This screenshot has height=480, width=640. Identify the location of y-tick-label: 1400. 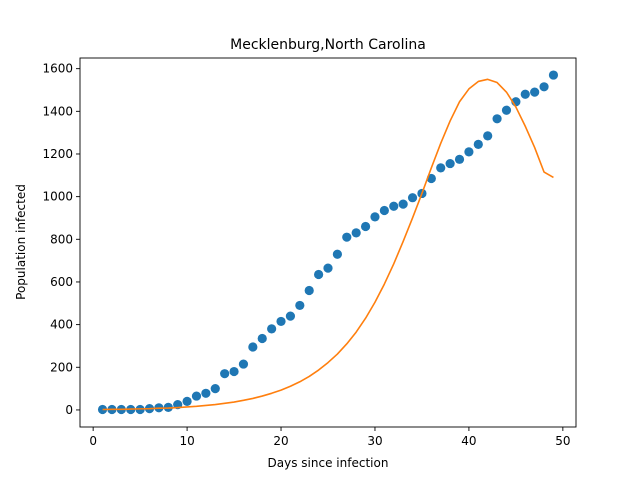
(57, 111).